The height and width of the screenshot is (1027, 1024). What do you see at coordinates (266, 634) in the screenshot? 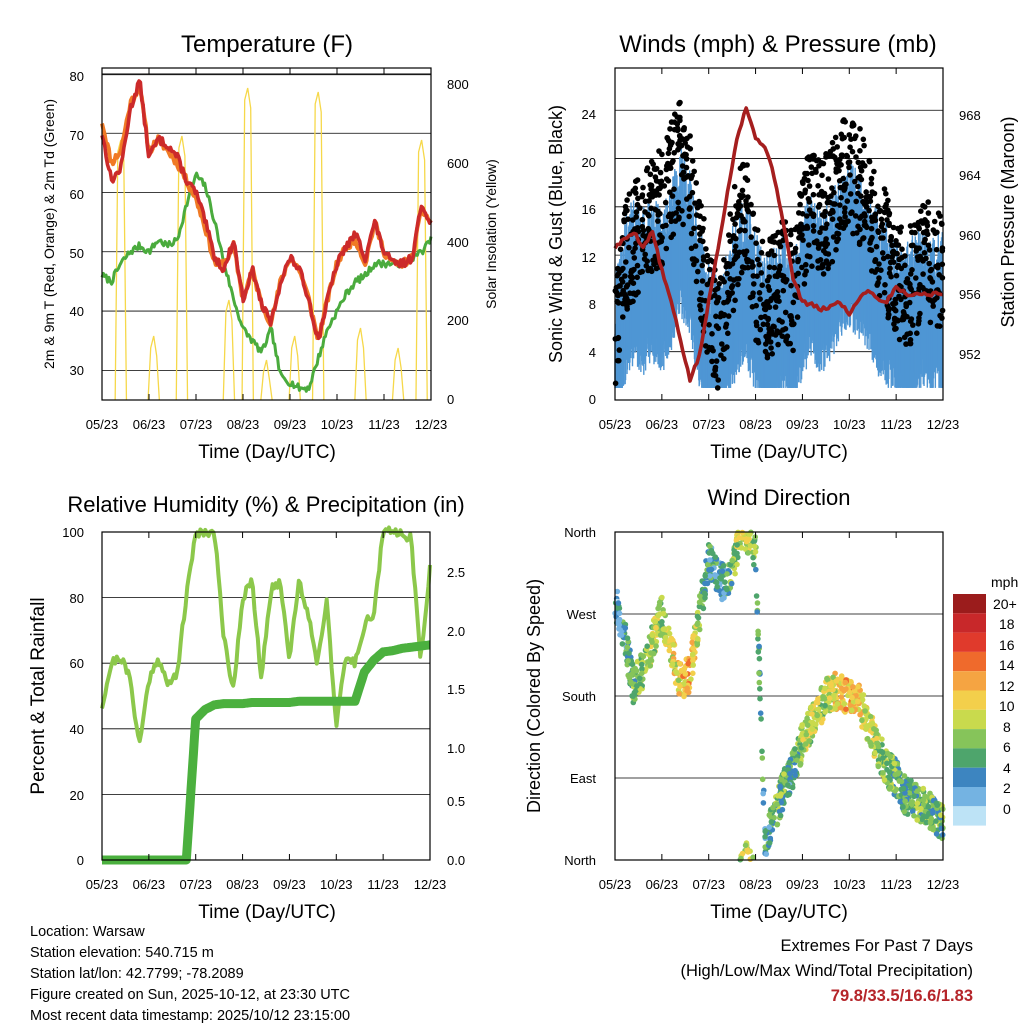
I see `humidity-series` at bounding box center [266, 634].